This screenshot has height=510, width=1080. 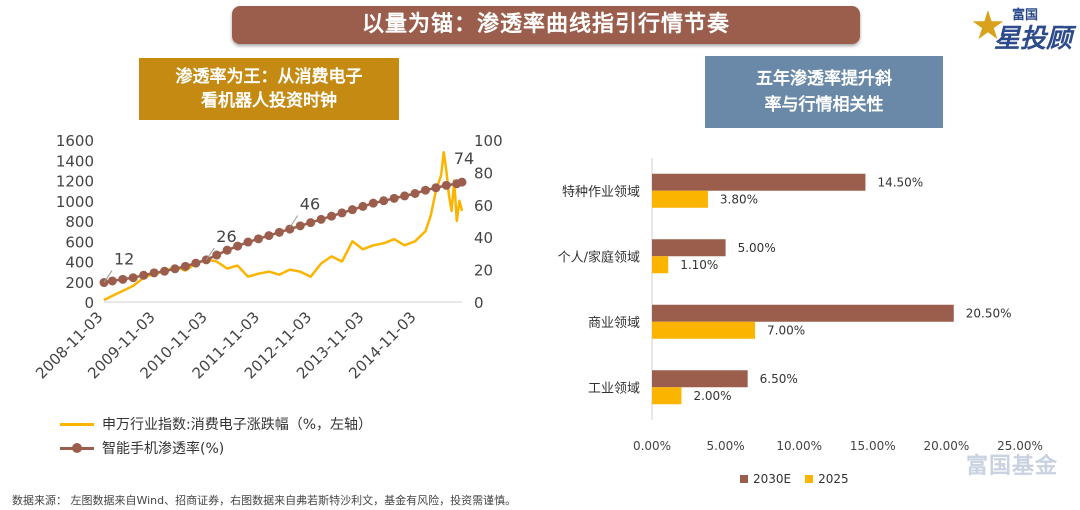 I want to click on x-tick-label: 10.00%, so click(x=799, y=446).